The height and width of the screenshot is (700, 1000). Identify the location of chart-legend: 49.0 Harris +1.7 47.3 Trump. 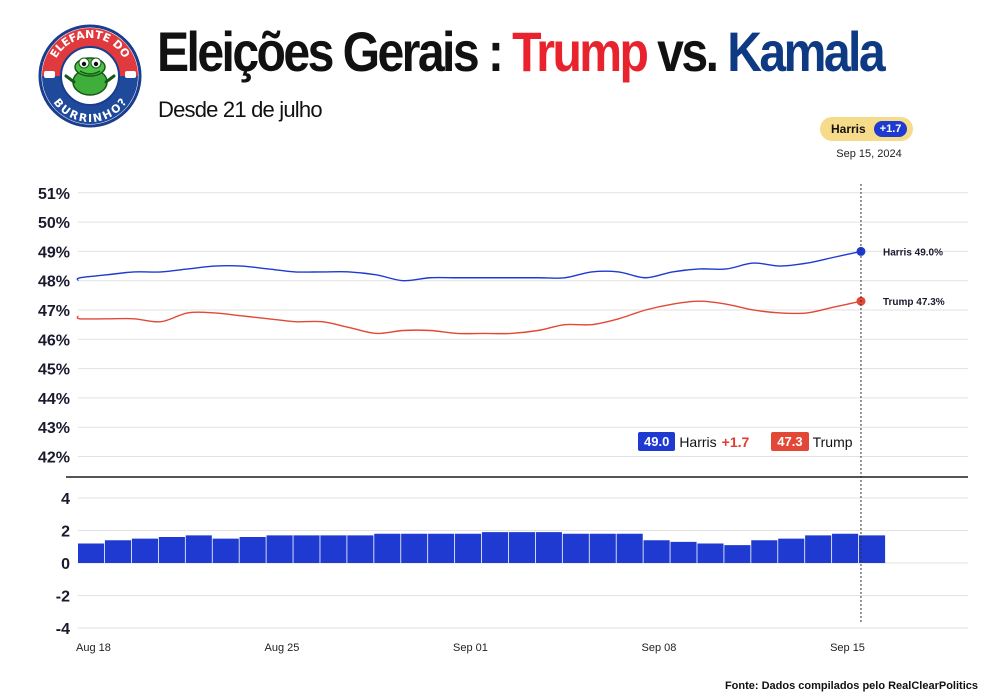
(745, 441).